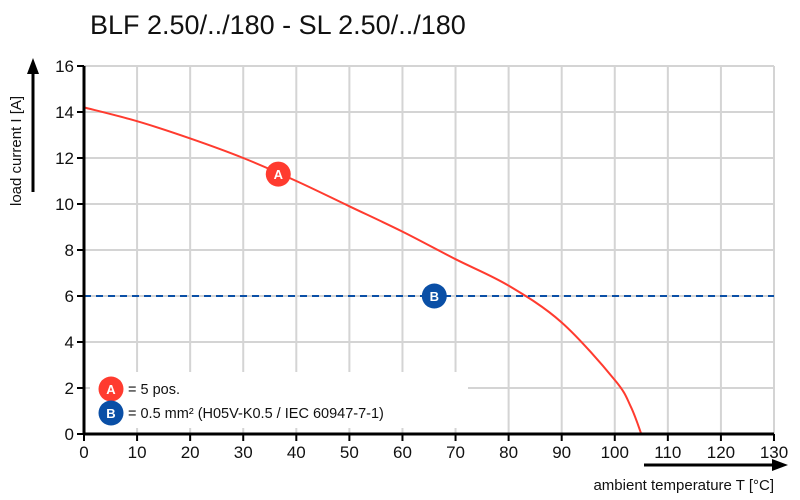 The width and height of the screenshot is (800, 500). I want to click on y-tick-label: 4, so click(69, 342).